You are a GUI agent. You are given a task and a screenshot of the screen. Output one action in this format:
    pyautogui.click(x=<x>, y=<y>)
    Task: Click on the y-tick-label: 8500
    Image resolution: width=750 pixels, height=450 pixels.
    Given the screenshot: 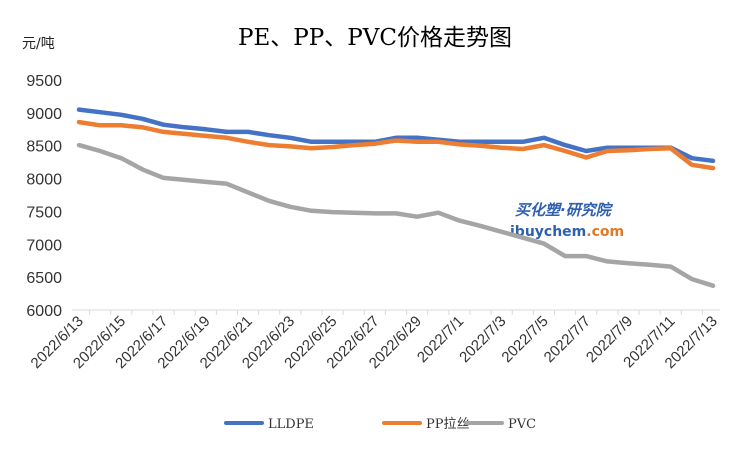 What is the action you would take?
    pyautogui.click(x=44, y=147)
    